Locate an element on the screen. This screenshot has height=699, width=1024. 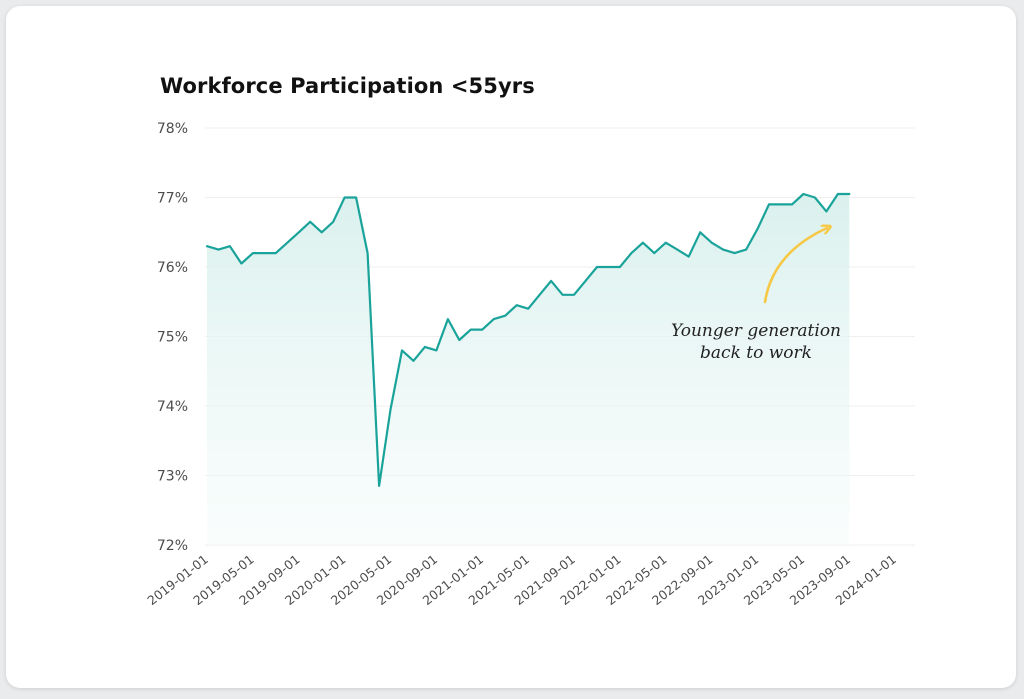
y-axis: 72% 73% 74% 75% 76% 77% 78% is located at coordinates (172, 337).